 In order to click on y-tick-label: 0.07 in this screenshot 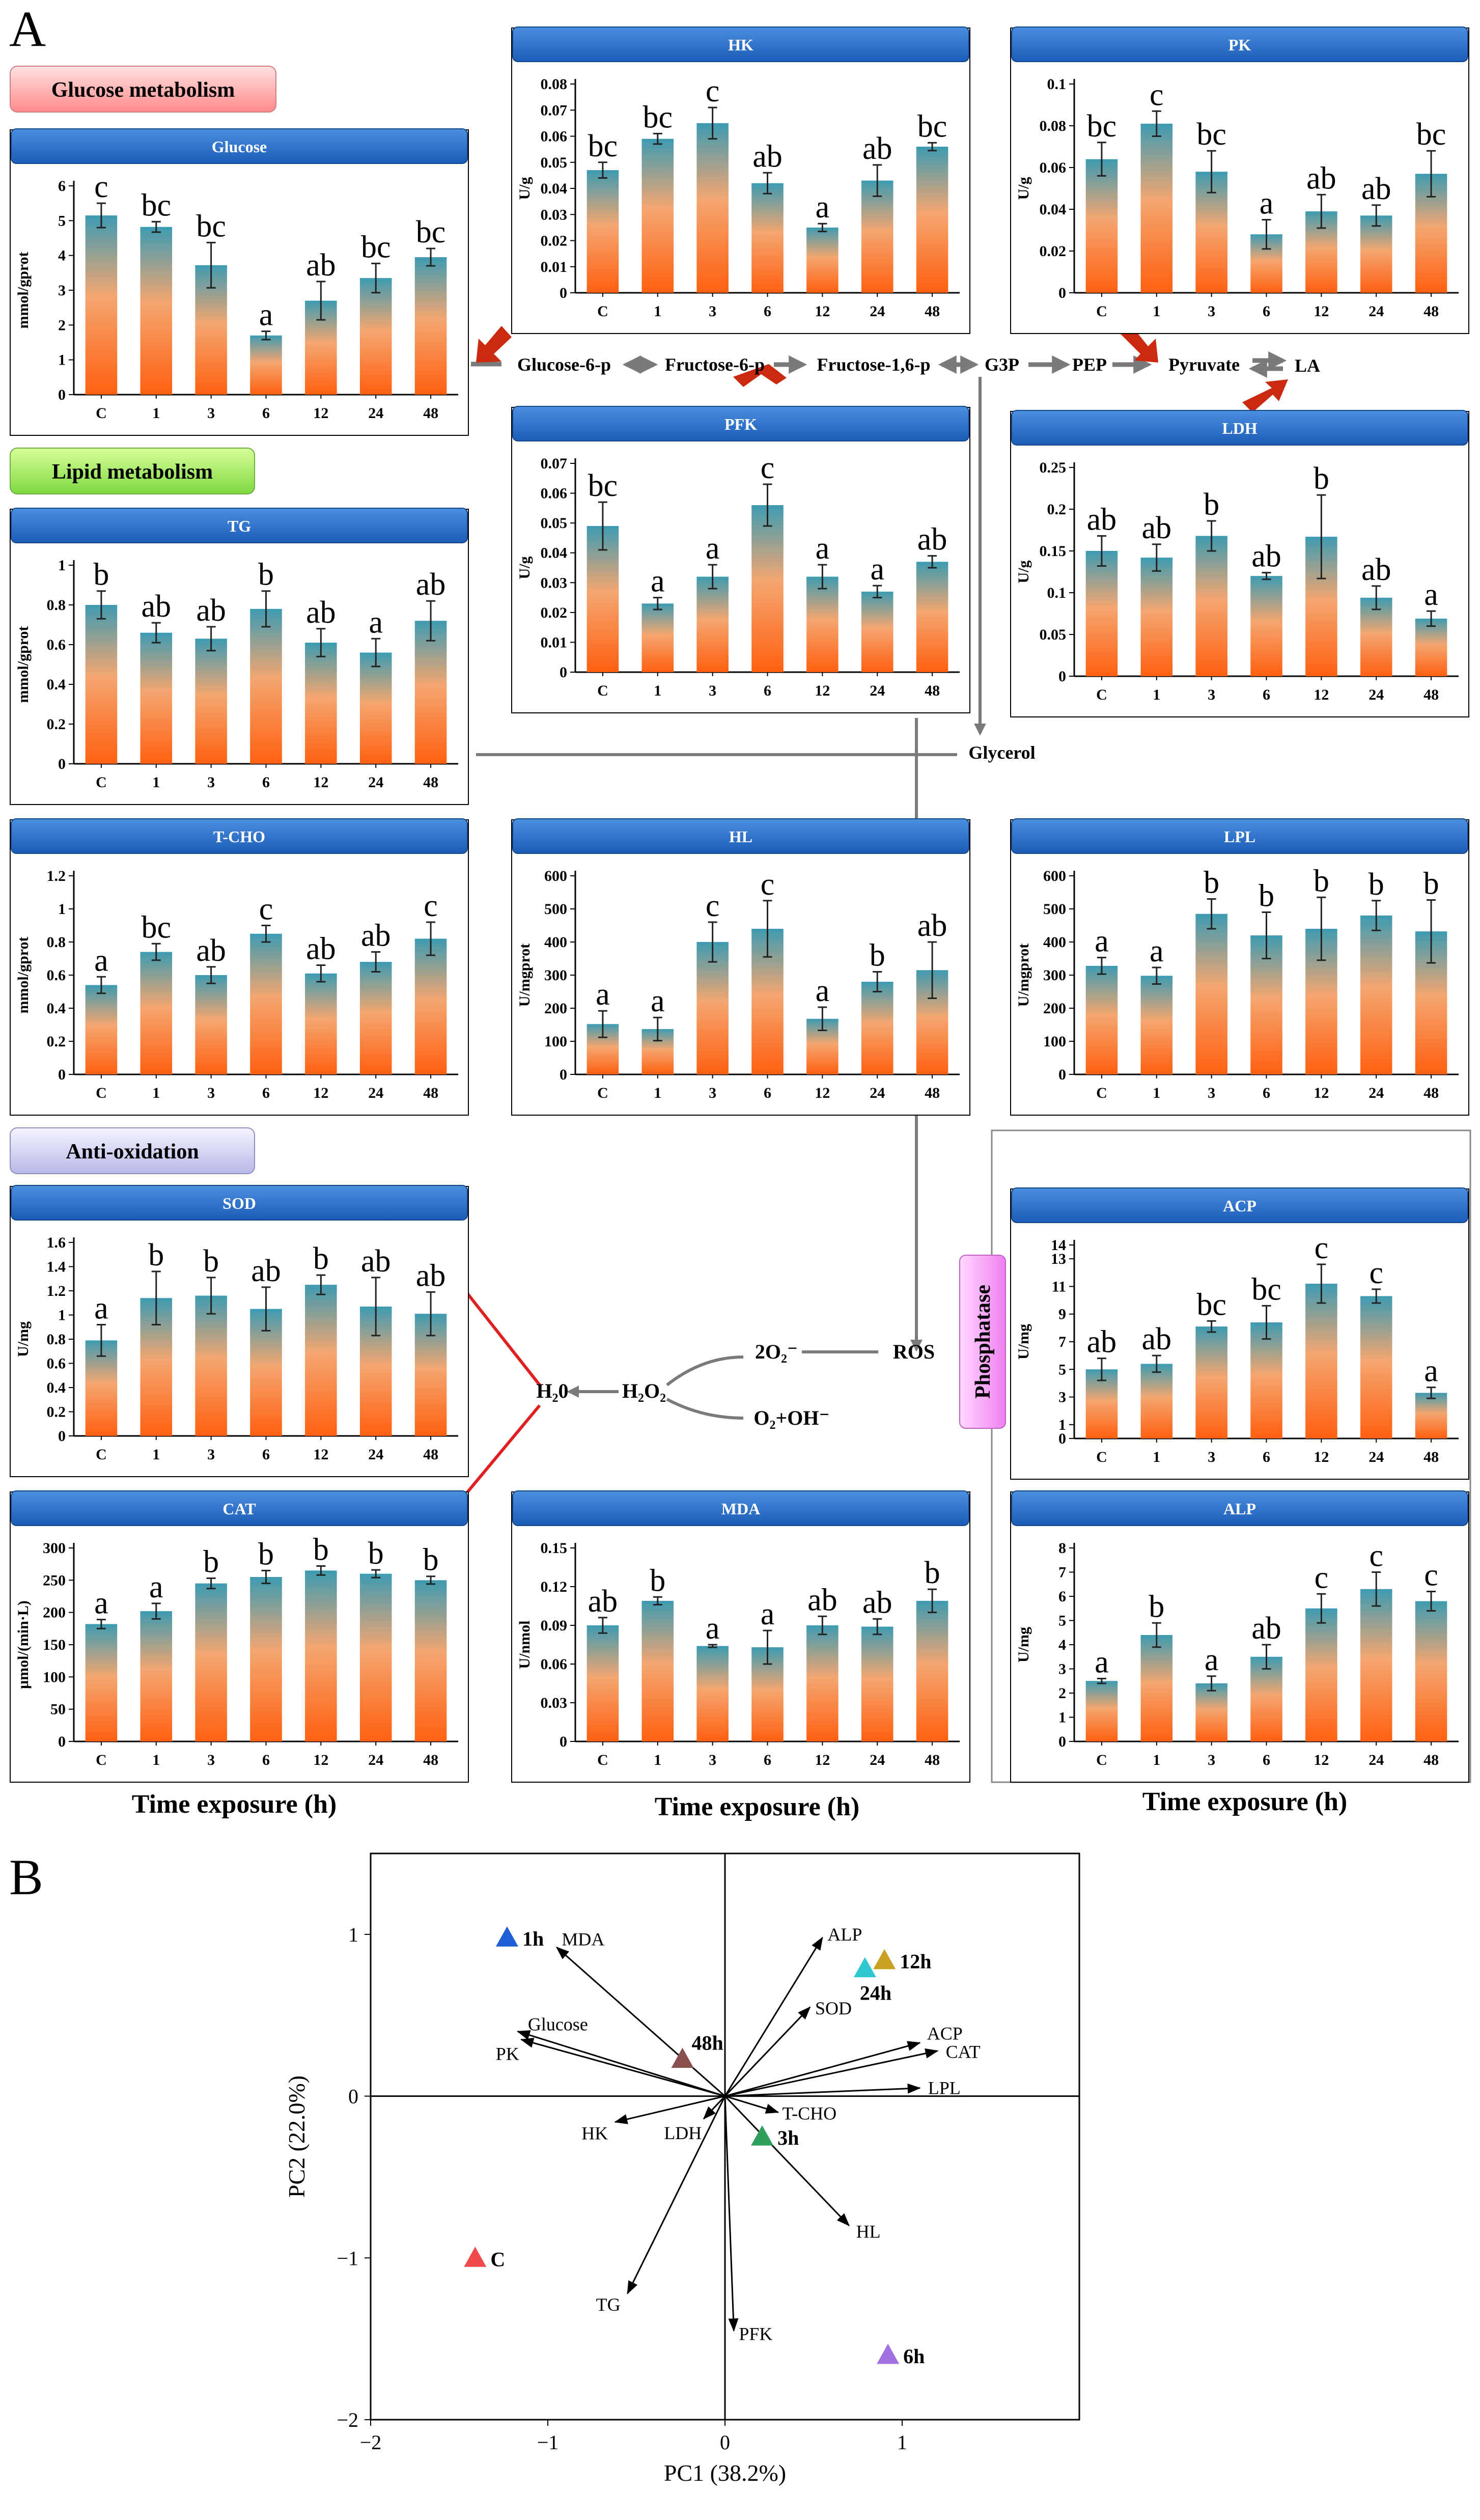, I will do `click(554, 111)`.